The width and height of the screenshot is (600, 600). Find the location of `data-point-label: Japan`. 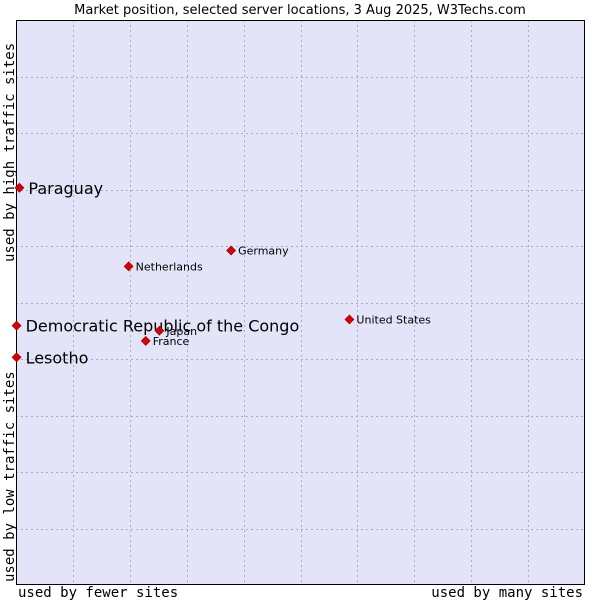

data-point-label: Japan is located at coordinates (181, 331).